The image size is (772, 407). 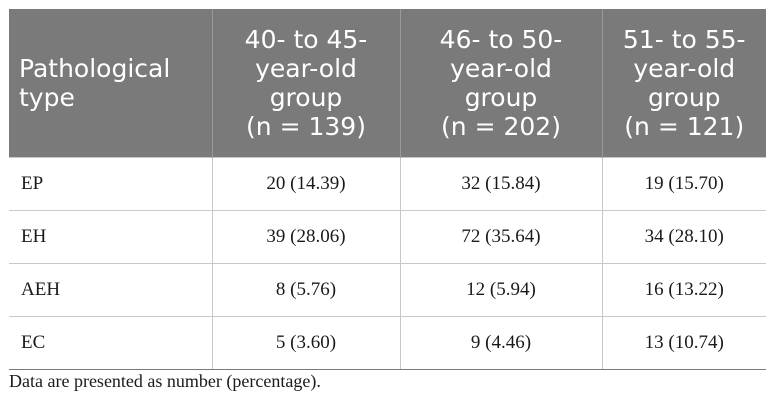 I want to click on header-group-51-55: 51- to 55- year-old group (n = 121), so click(x=684, y=83).